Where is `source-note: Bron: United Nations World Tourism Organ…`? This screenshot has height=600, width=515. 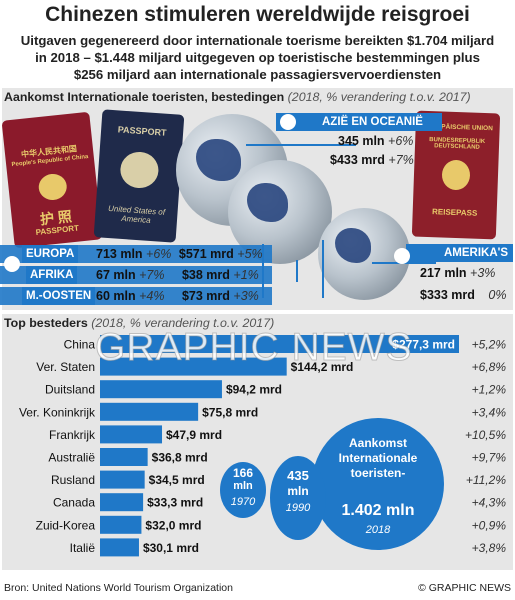 source-note: Bron: United Nations World Tourism Organ… is located at coordinates (118, 588).